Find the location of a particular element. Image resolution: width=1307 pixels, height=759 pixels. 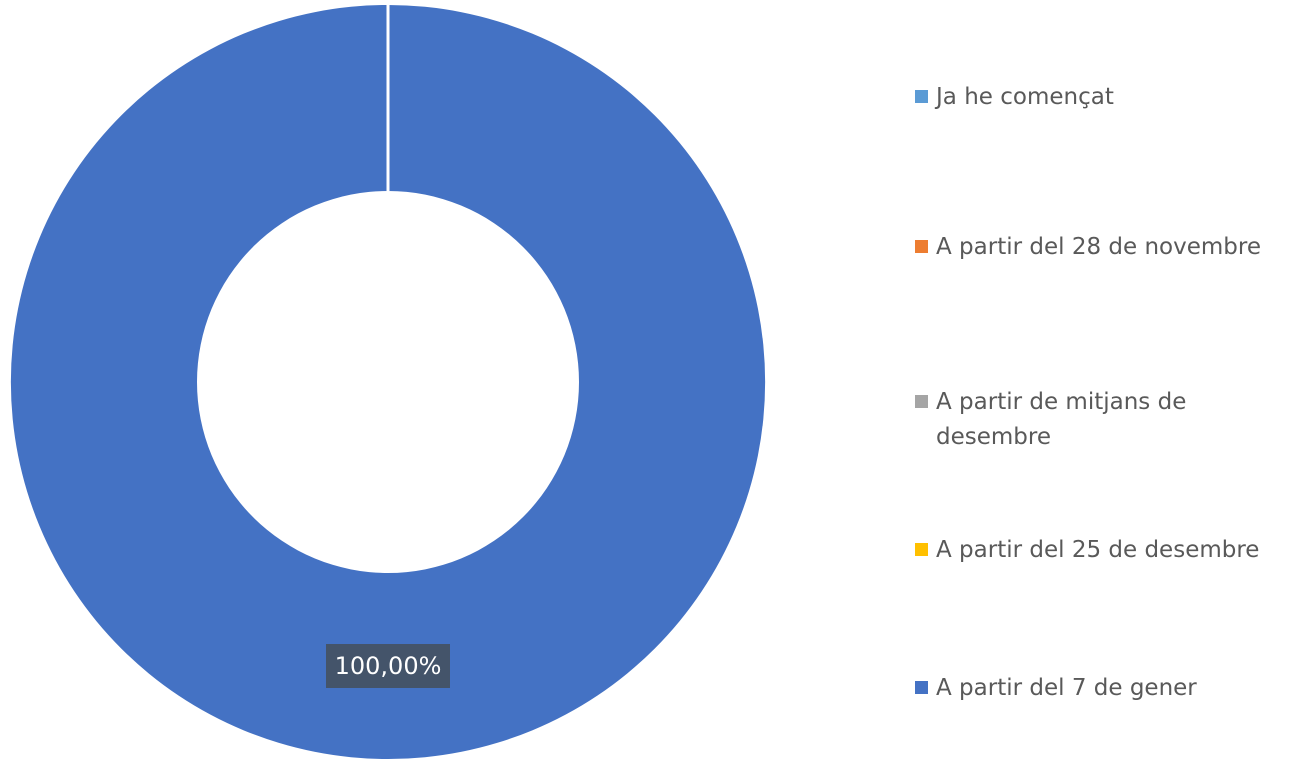

legend-item-a-partir-del-25-de-desembre: A partir del 25 de desembre is located at coordinates (1105, 550).